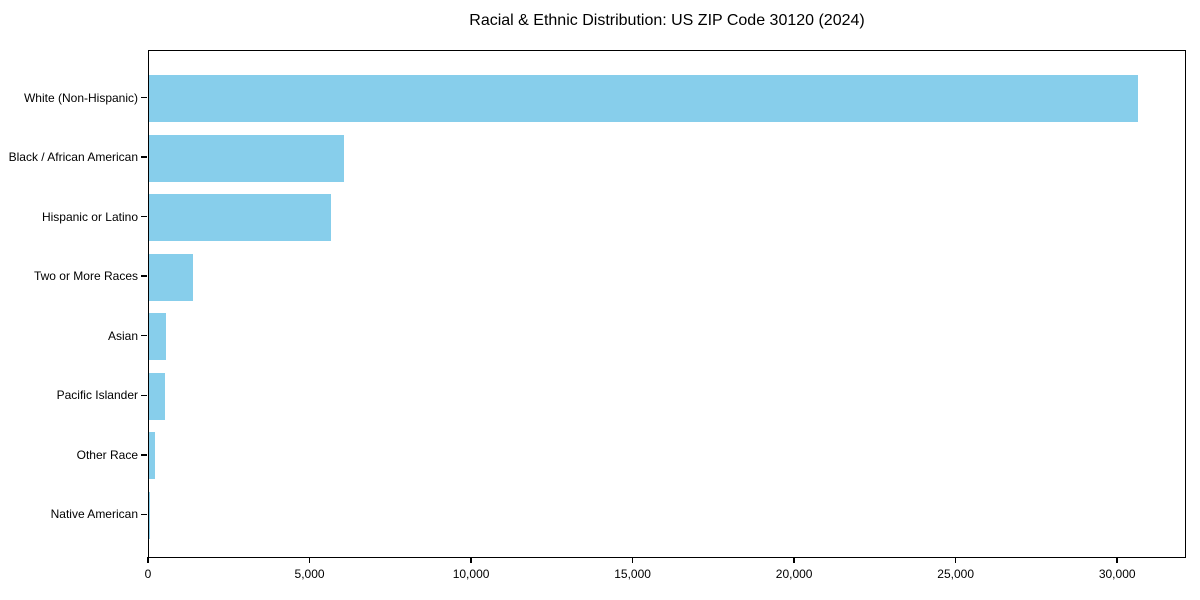  Describe the element at coordinates (632, 574) in the screenshot. I see `x-tick-label: 15,000` at that location.